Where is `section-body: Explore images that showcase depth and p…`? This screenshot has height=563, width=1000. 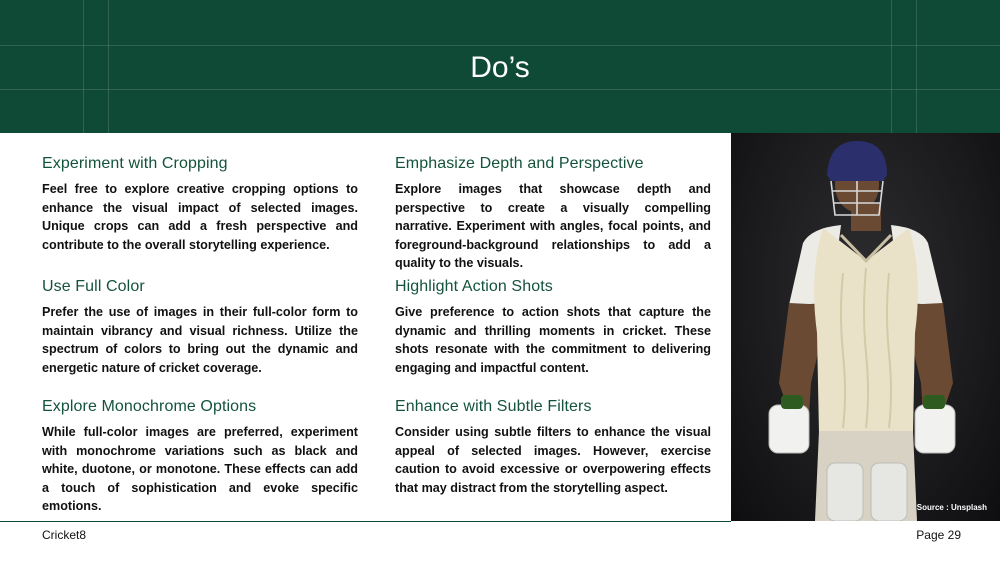
section-body: Explore images that showcase depth and p… is located at coordinates (553, 226).